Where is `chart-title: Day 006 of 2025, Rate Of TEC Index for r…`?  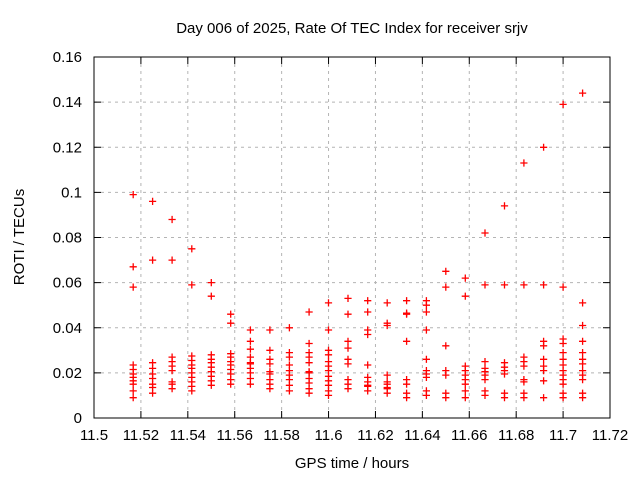 chart-title: Day 006 of 2025, Rate Of TEC Index for r… is located at coordinates (352, 28).